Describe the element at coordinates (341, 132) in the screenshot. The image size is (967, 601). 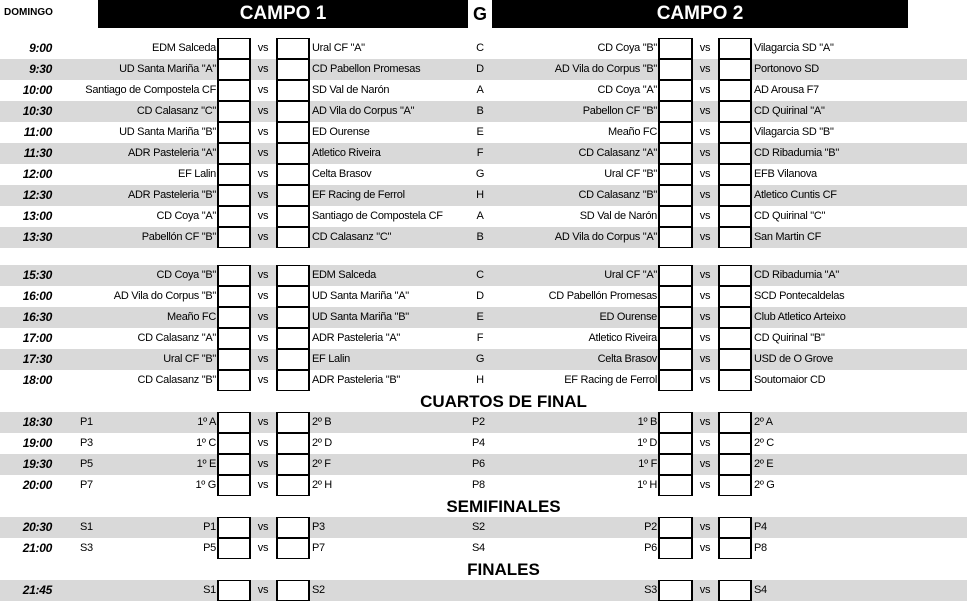
I see `campo1-away-team: ED Ourense` at that location.